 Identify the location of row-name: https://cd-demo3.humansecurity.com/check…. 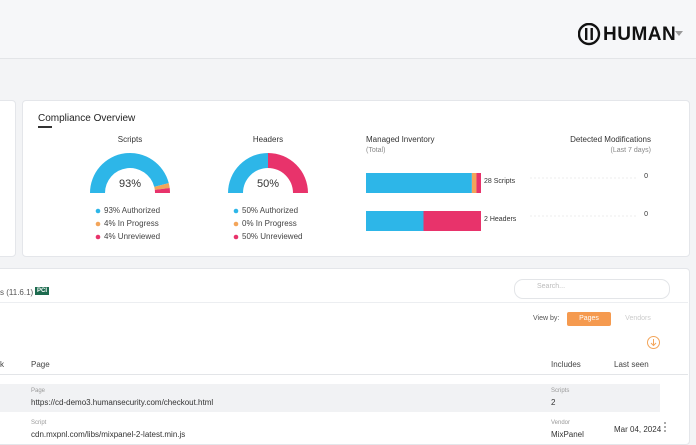
(122, 402).